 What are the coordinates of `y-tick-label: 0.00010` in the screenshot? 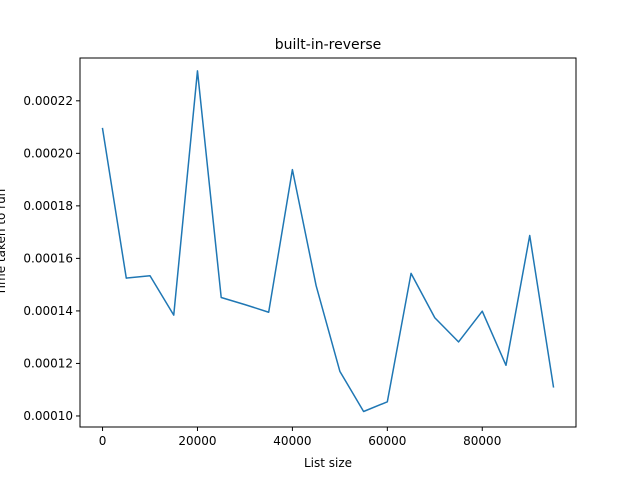 It's located at (48, 416).